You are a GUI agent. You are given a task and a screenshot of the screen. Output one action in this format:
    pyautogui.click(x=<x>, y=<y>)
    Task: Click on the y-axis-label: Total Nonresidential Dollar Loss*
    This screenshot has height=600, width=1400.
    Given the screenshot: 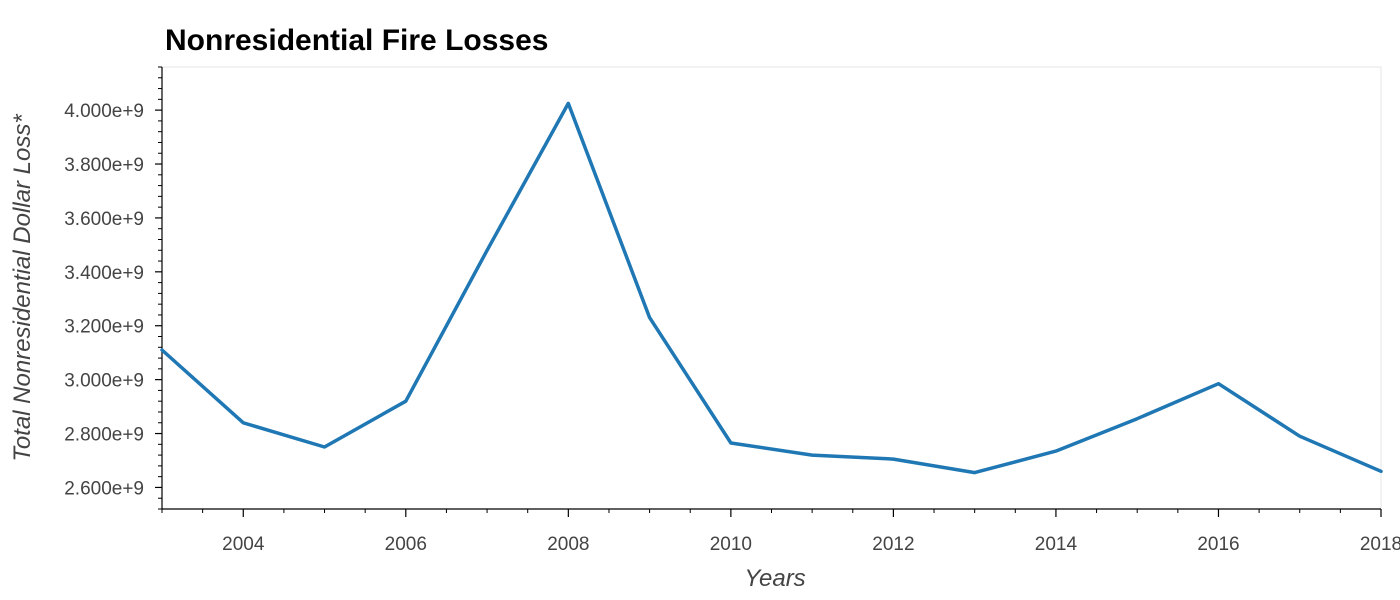 What is the action you would take?
    pyautogui.click(x=22, y=288)
    